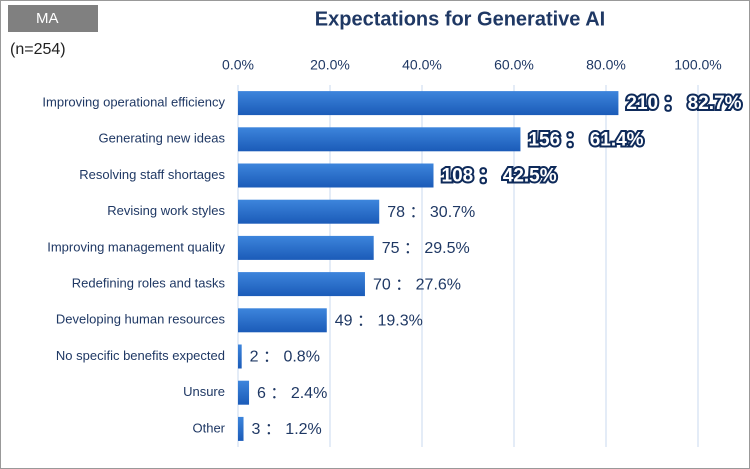 The width and height of the screenshot is (750, 469). I want to click on y-tick-label: Redefining roles and tasks, so click(149, 283).